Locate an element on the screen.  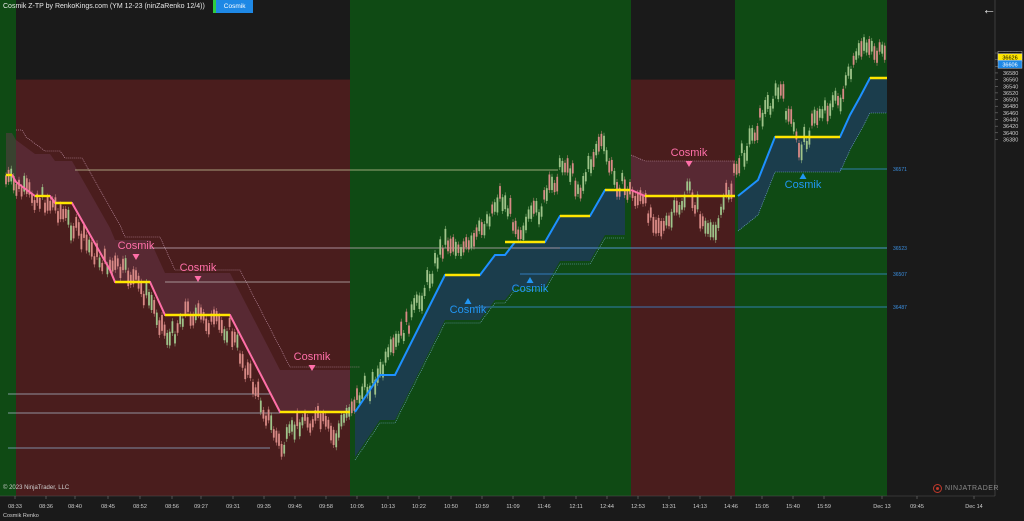
price-tick-label: 36380 is located at coordinates (1010, 140).